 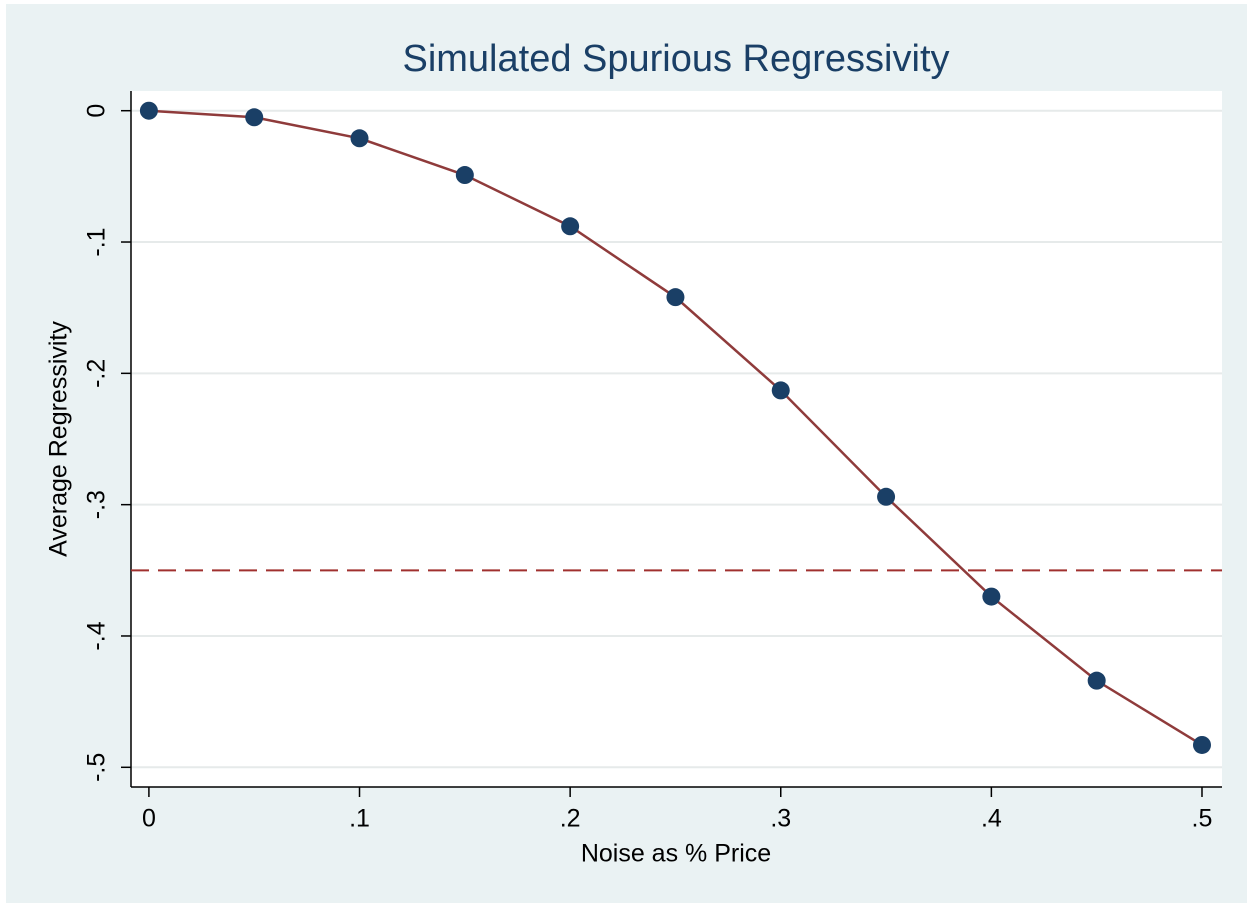 What do you see at coordinates (1202, 819) in the screenshot?
I see `x-tick-label: .5` at bounding box center [1202, 819].